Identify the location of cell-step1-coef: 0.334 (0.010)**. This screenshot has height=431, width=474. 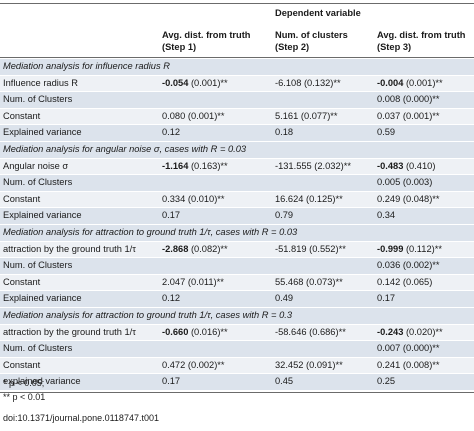
(193, 198).